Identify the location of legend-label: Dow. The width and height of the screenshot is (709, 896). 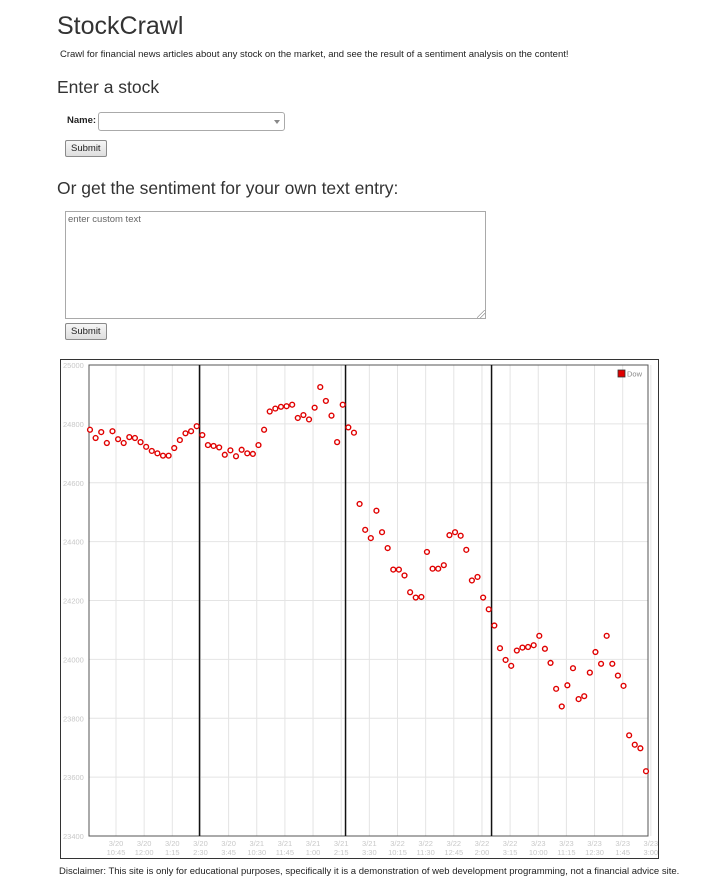
(635, 374).